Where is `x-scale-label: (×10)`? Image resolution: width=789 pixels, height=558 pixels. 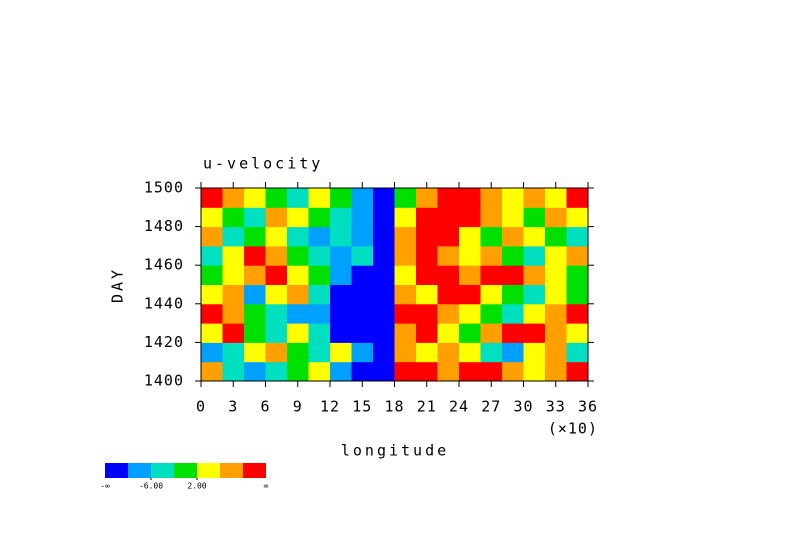 x-scale-label: (×10) is located at coordinates (573, 429).